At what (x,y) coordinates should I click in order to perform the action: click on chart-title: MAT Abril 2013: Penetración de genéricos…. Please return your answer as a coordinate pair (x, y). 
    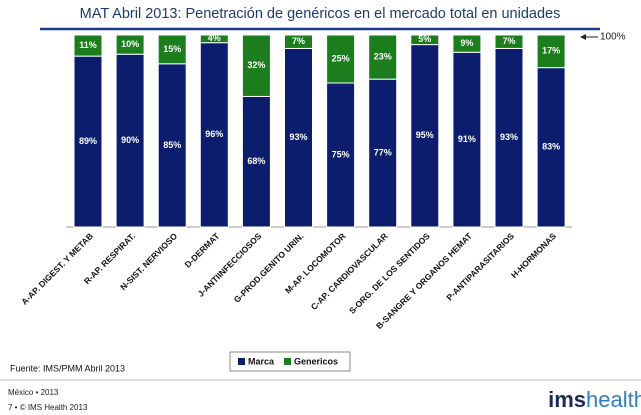
    Looking at the image, I should click on (320, 14).